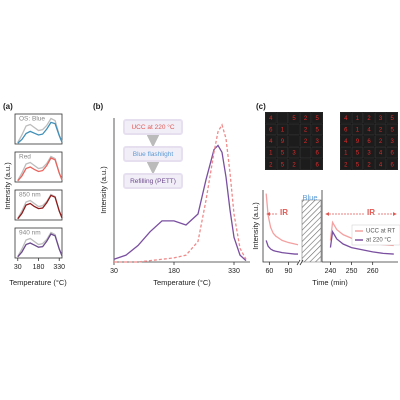  Describe the element at coordinates (373, 271) in the screenshot. I see `x-tick-label: 260` at that location.